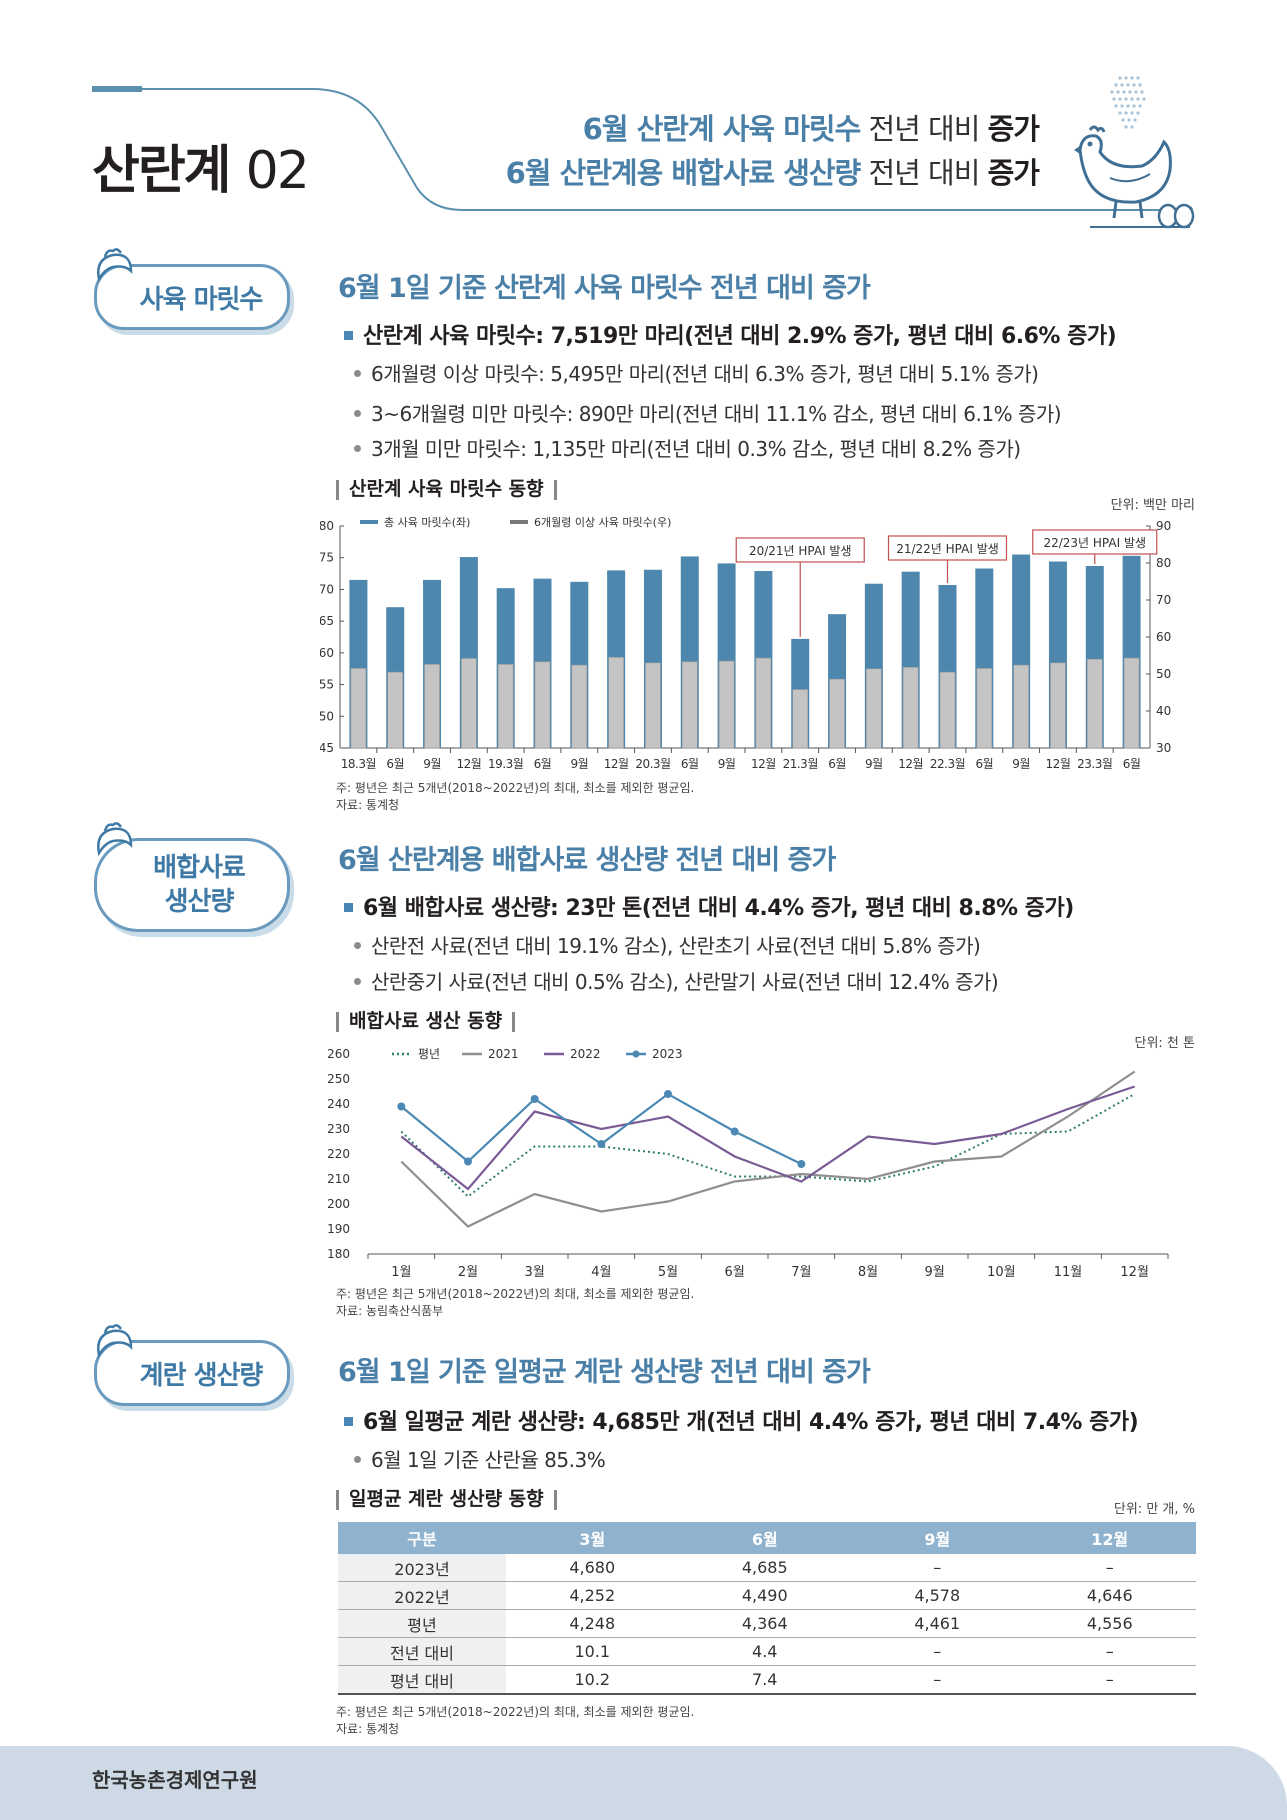  Describe the element at coordinates (327, 685) in the screenshot. I see `y-left-tick-label: 55` at that location.